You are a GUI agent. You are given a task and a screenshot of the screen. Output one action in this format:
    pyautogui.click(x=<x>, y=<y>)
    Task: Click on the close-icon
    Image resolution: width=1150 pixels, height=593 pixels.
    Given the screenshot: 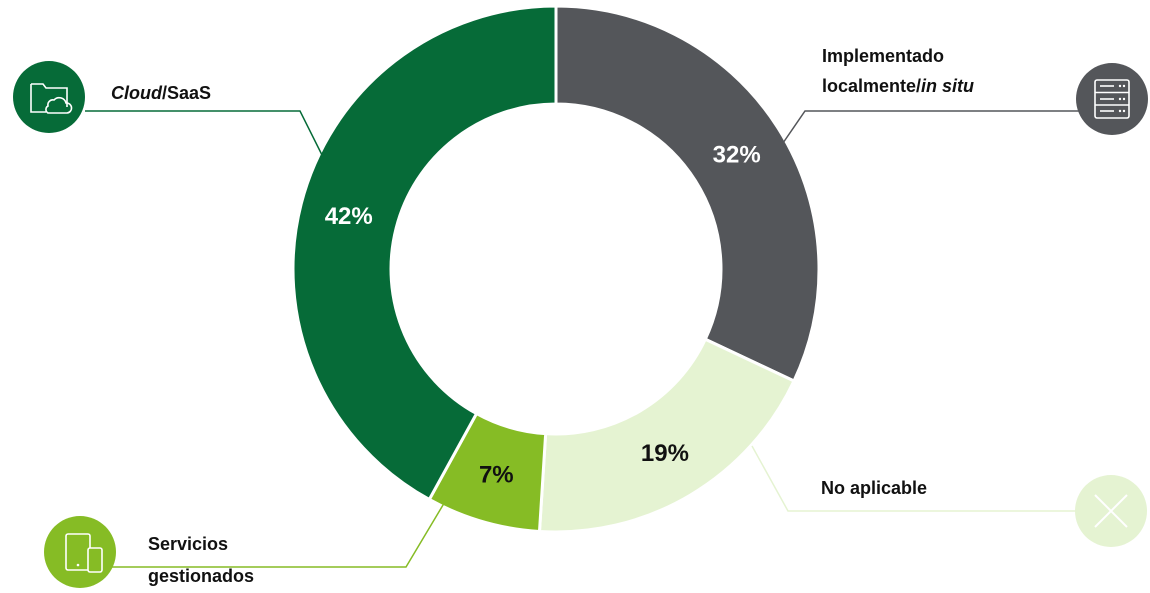 What is the action you would take?
    pyautogui.click(x=1111, y=511)
    